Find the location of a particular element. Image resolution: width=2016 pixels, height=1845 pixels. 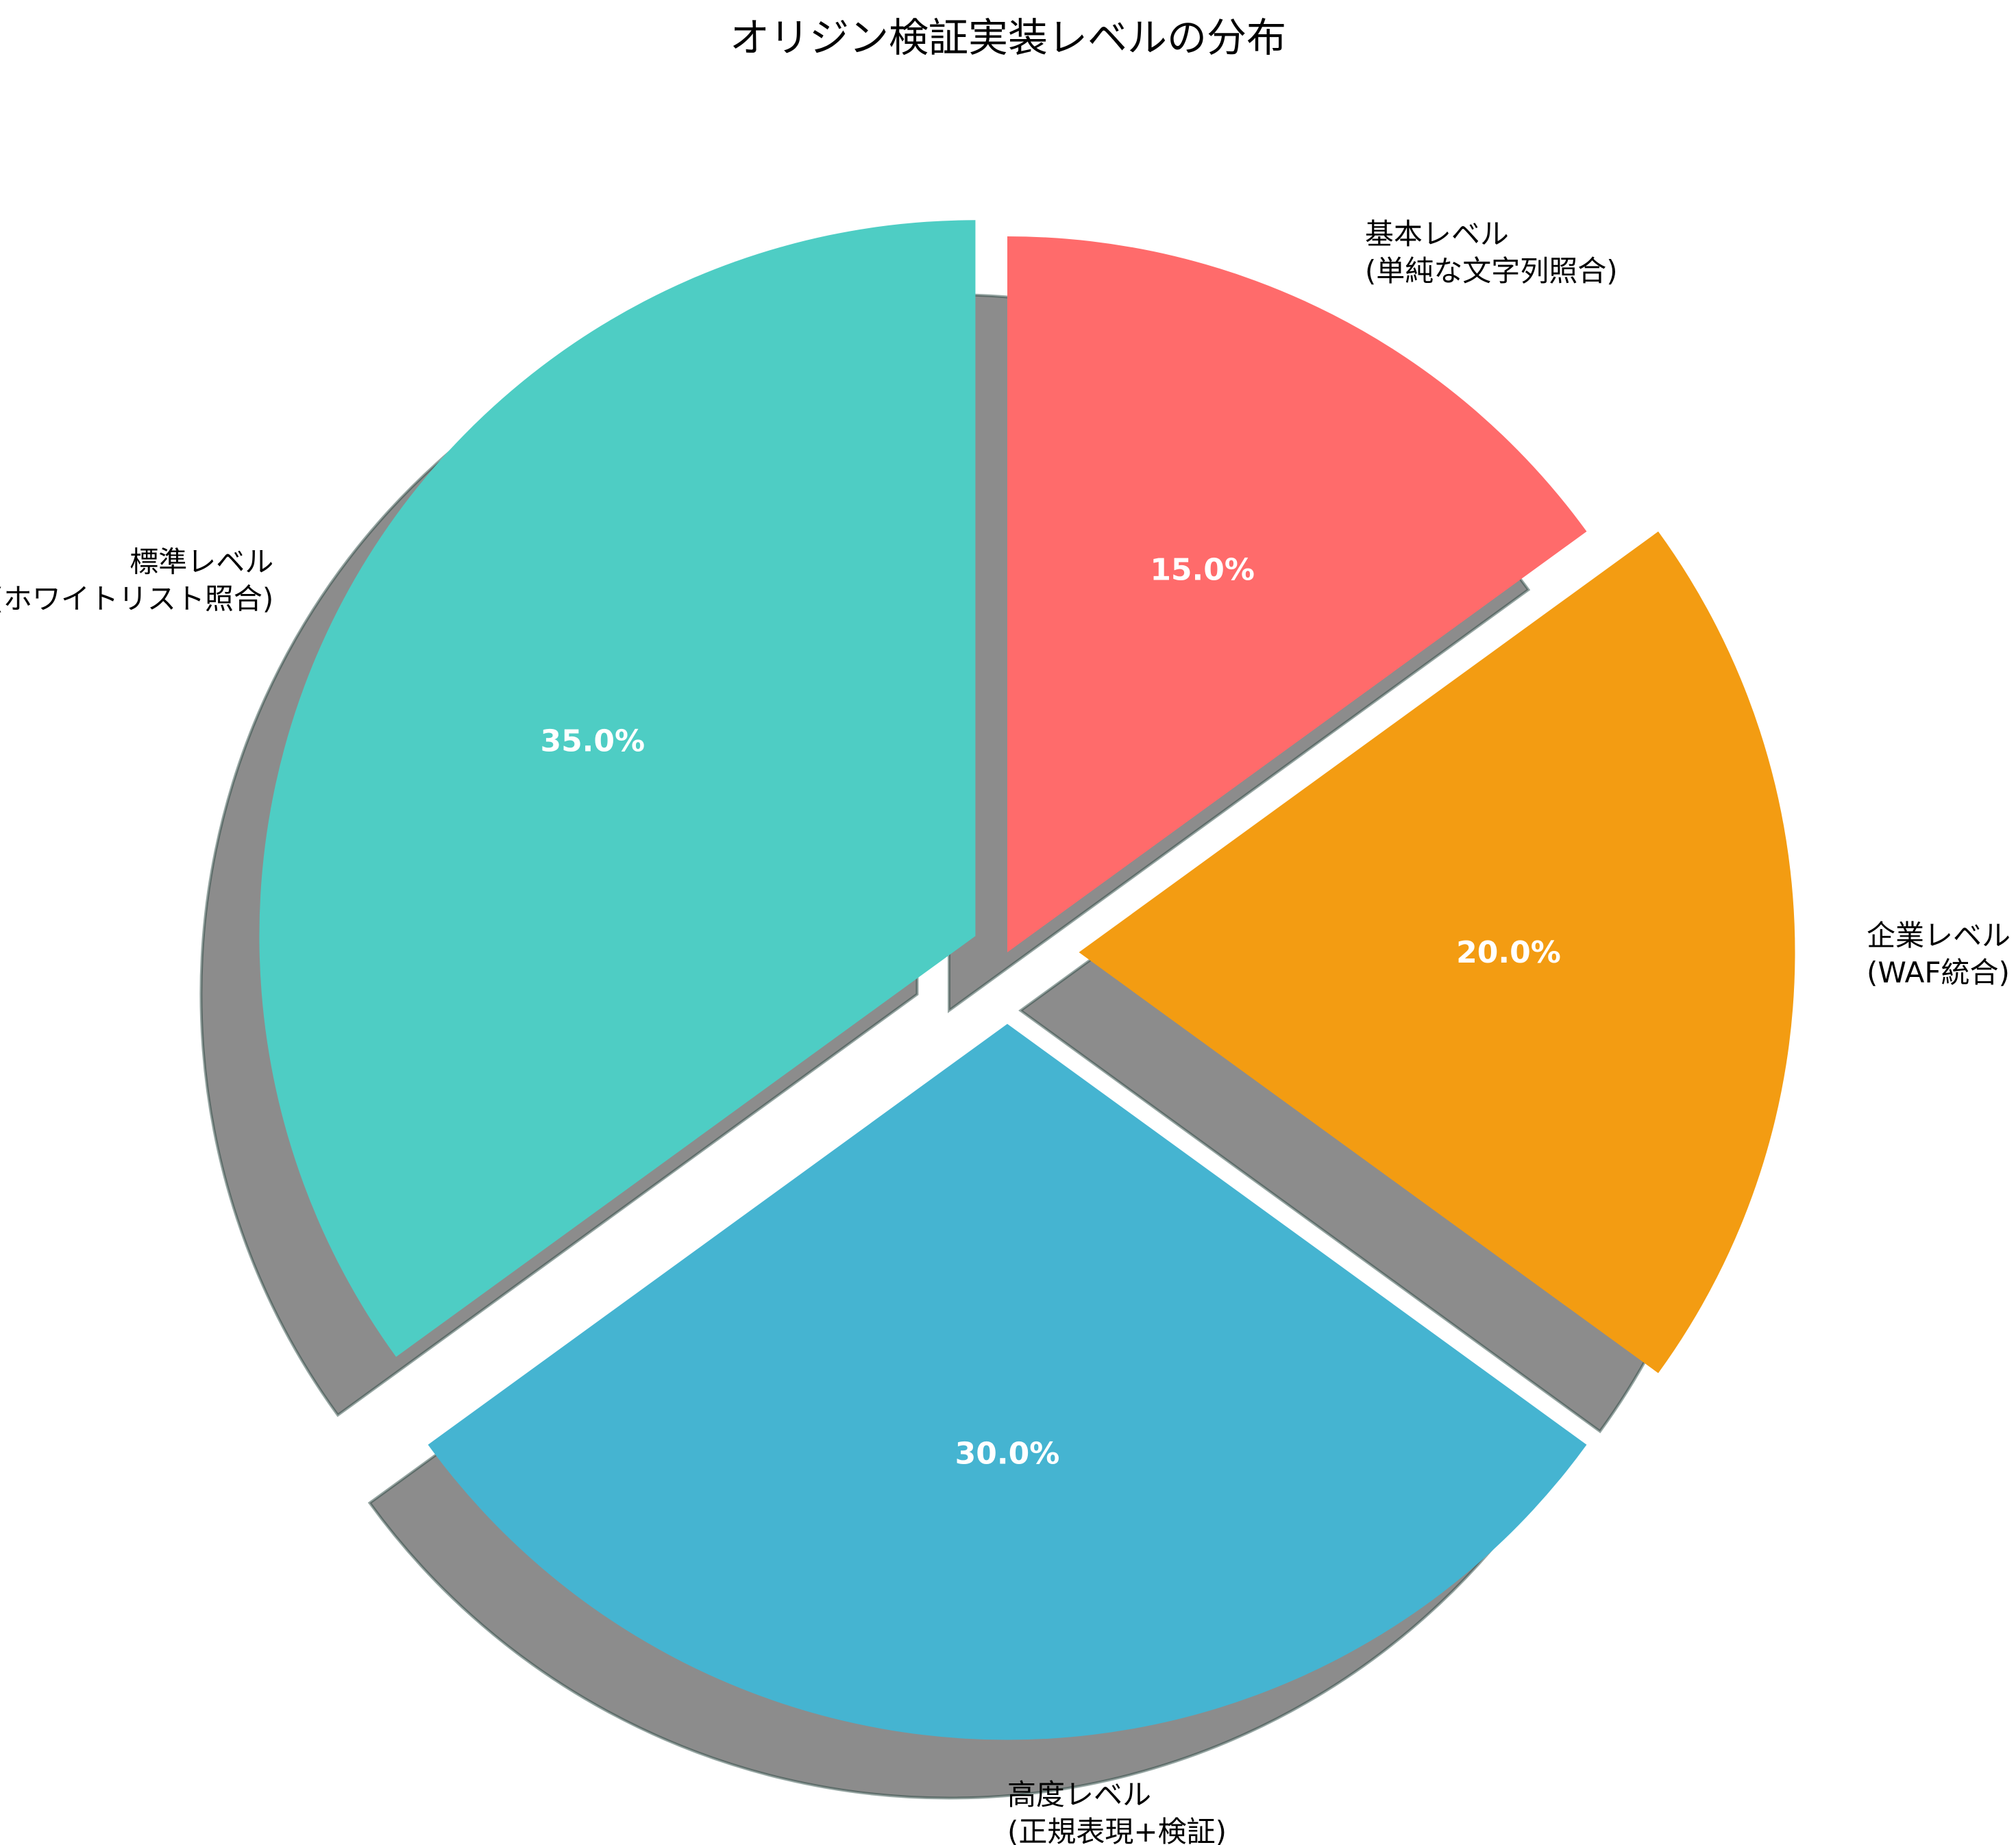

slice-4-category-label: 標準レベル(ホワイトリスト照合) is located at coordinates (136, 580).